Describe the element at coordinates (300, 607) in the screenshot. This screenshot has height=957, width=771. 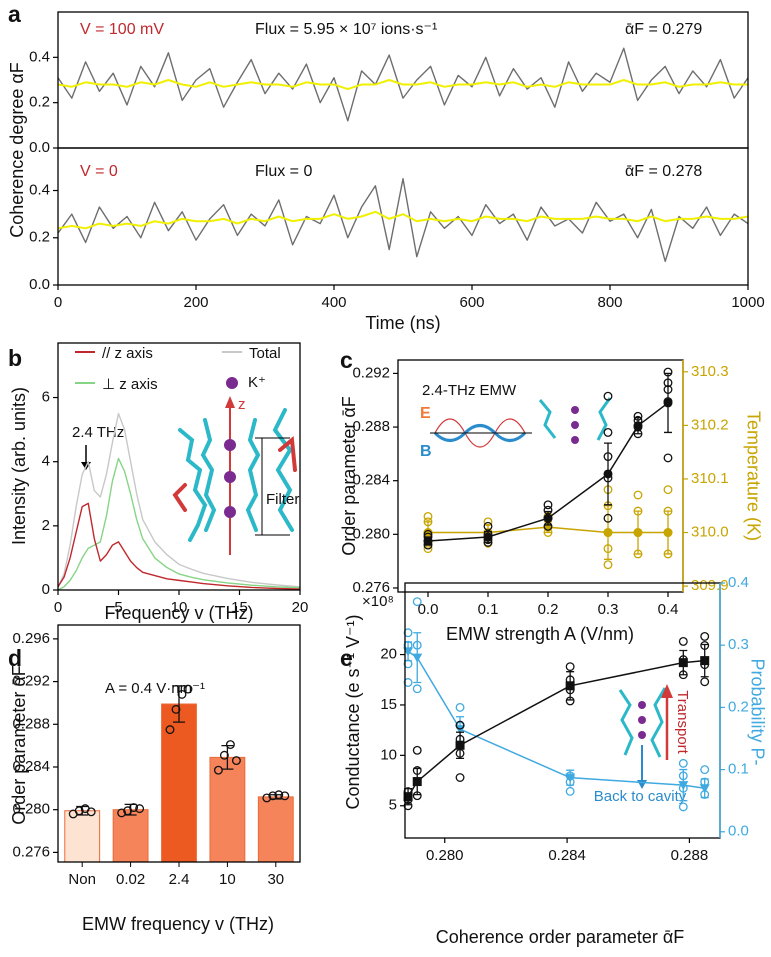
I see `x-tick-label: 20` at that location.